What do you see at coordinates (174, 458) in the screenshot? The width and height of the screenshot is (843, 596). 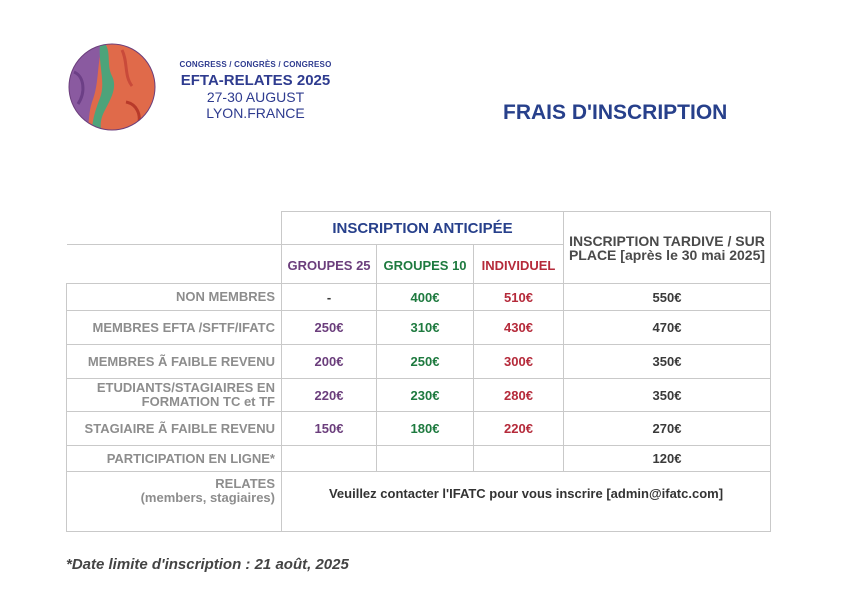 I see `row-label: PARTICIPATION EN LIGNE*` at bounding box center [174, 458].